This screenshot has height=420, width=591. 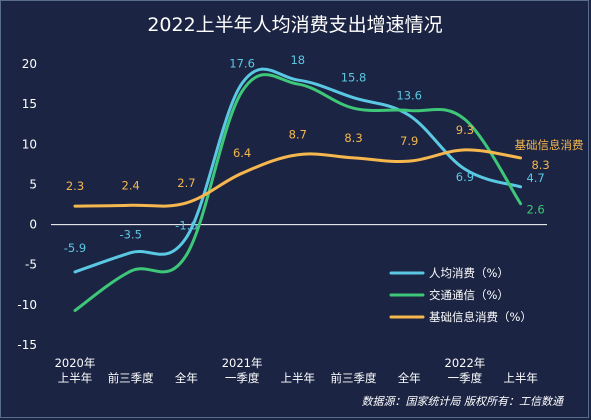 What do you see at coordinates (354, 78) in the screenshot?
I see `data-label-per-capita-consumption: 15.8` at bounding box center [354, 78].